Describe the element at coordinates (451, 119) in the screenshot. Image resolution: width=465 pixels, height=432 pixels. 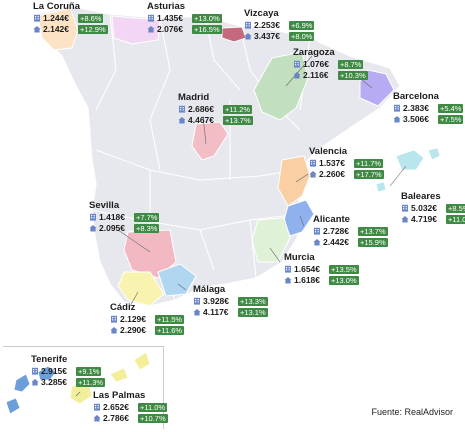
I see `house-change-badge: +7.5%` at that location.